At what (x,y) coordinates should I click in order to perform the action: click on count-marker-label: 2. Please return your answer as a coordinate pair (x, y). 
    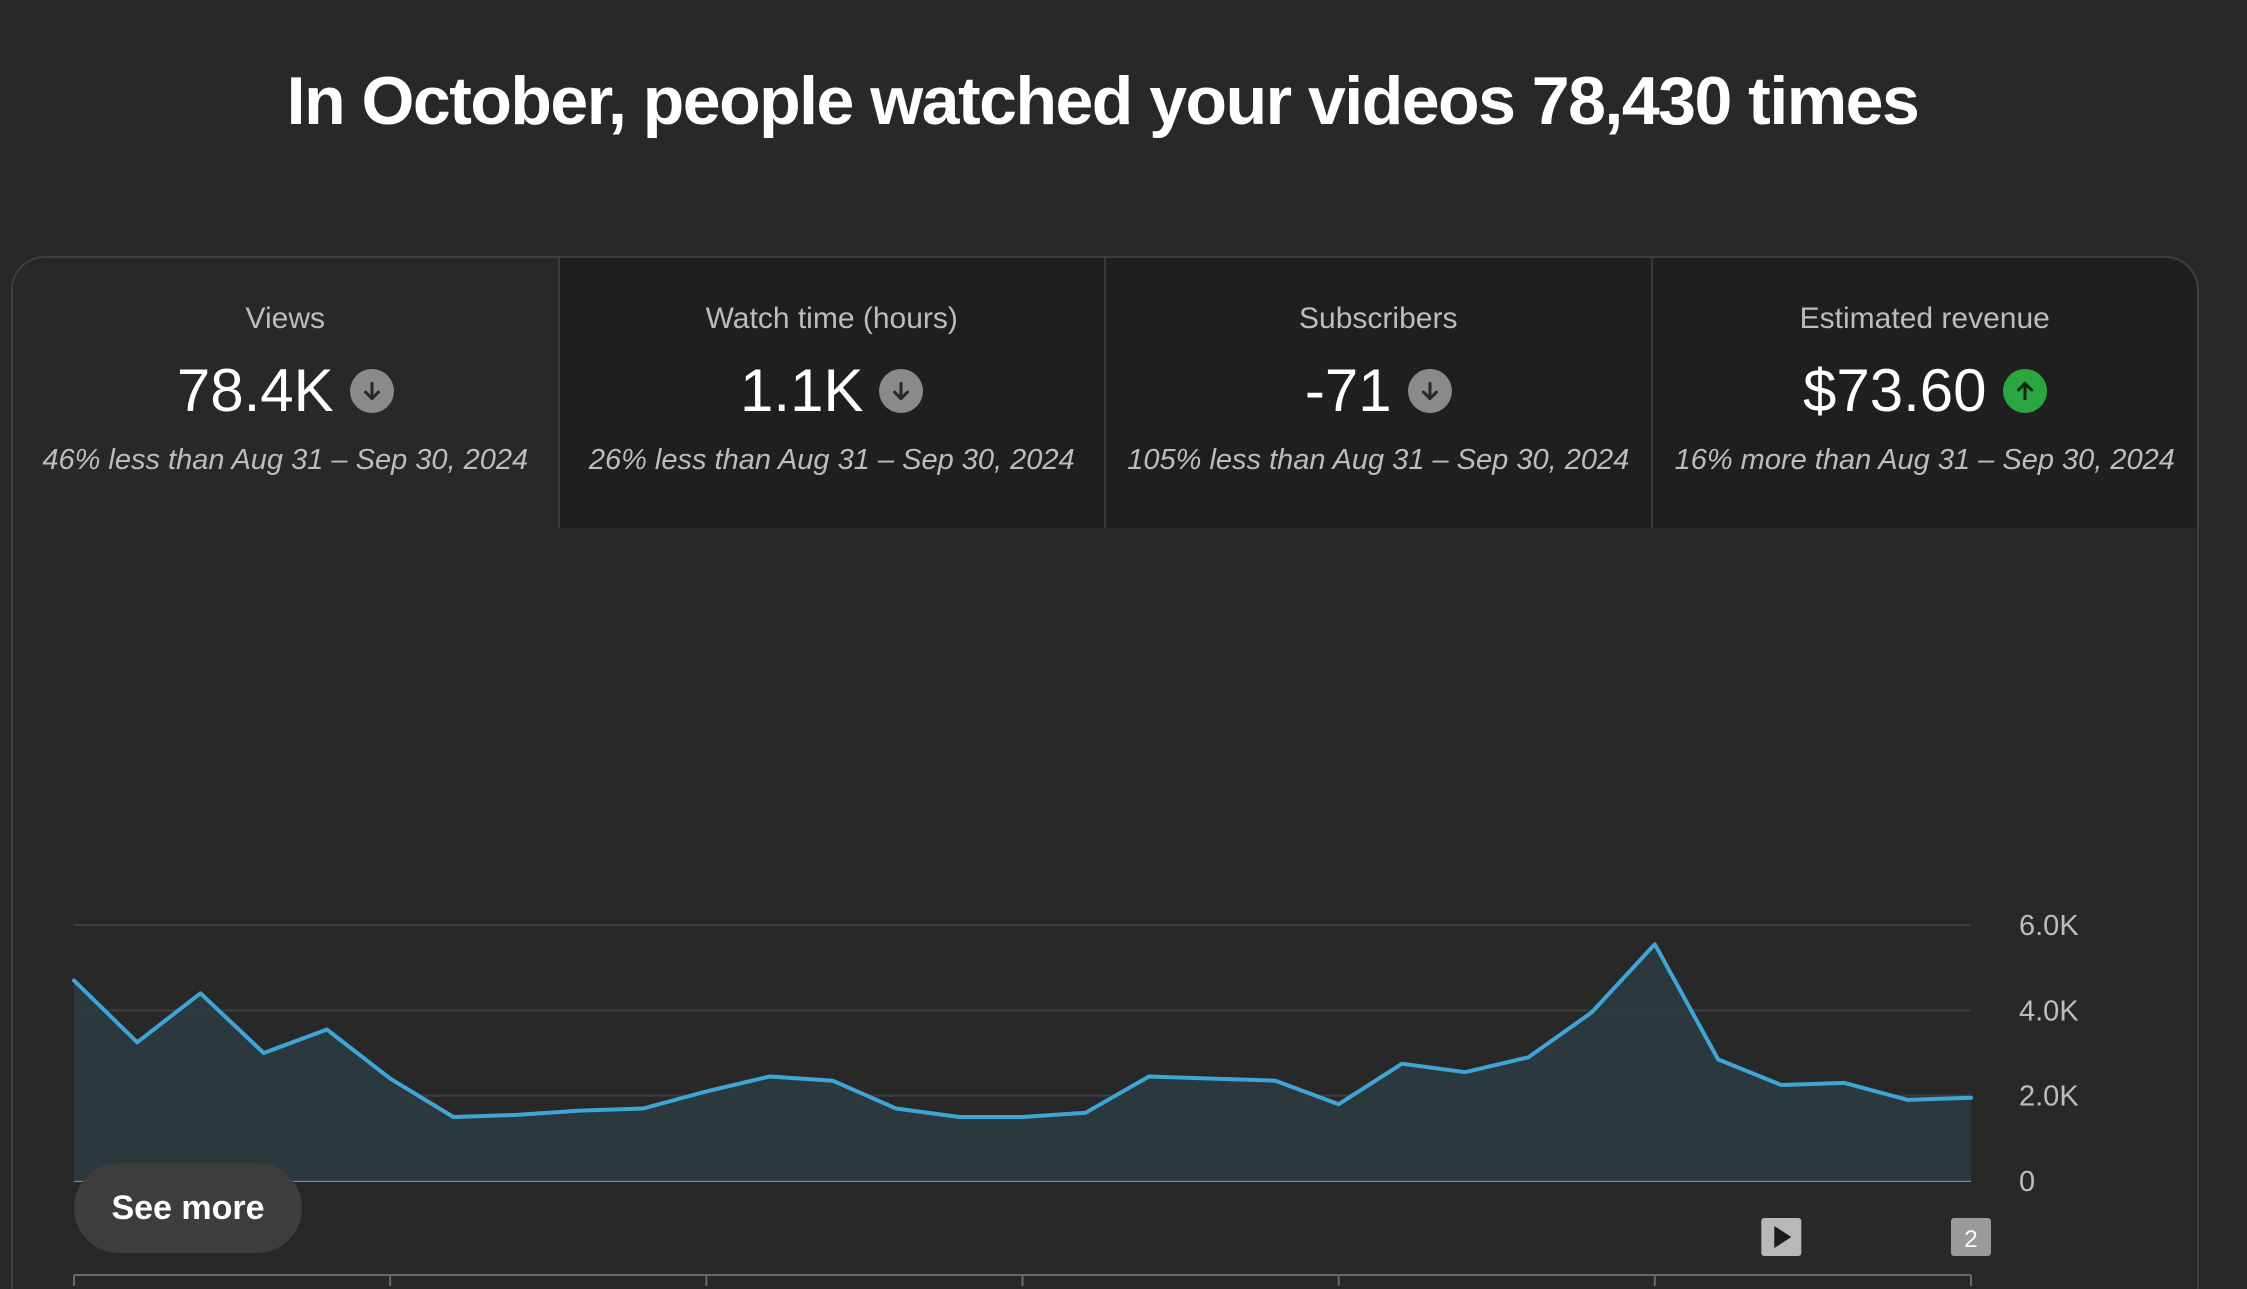
    Looking at the image, I should click on (1970, 1239).